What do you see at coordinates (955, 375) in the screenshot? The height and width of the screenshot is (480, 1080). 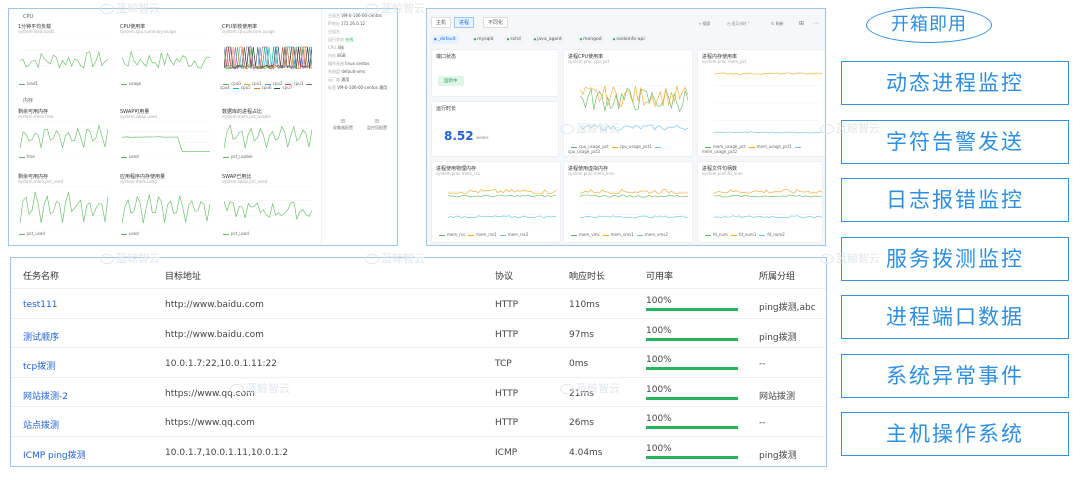 I see `feature-item: 系统异常事件` at bounding box center [955, 375].